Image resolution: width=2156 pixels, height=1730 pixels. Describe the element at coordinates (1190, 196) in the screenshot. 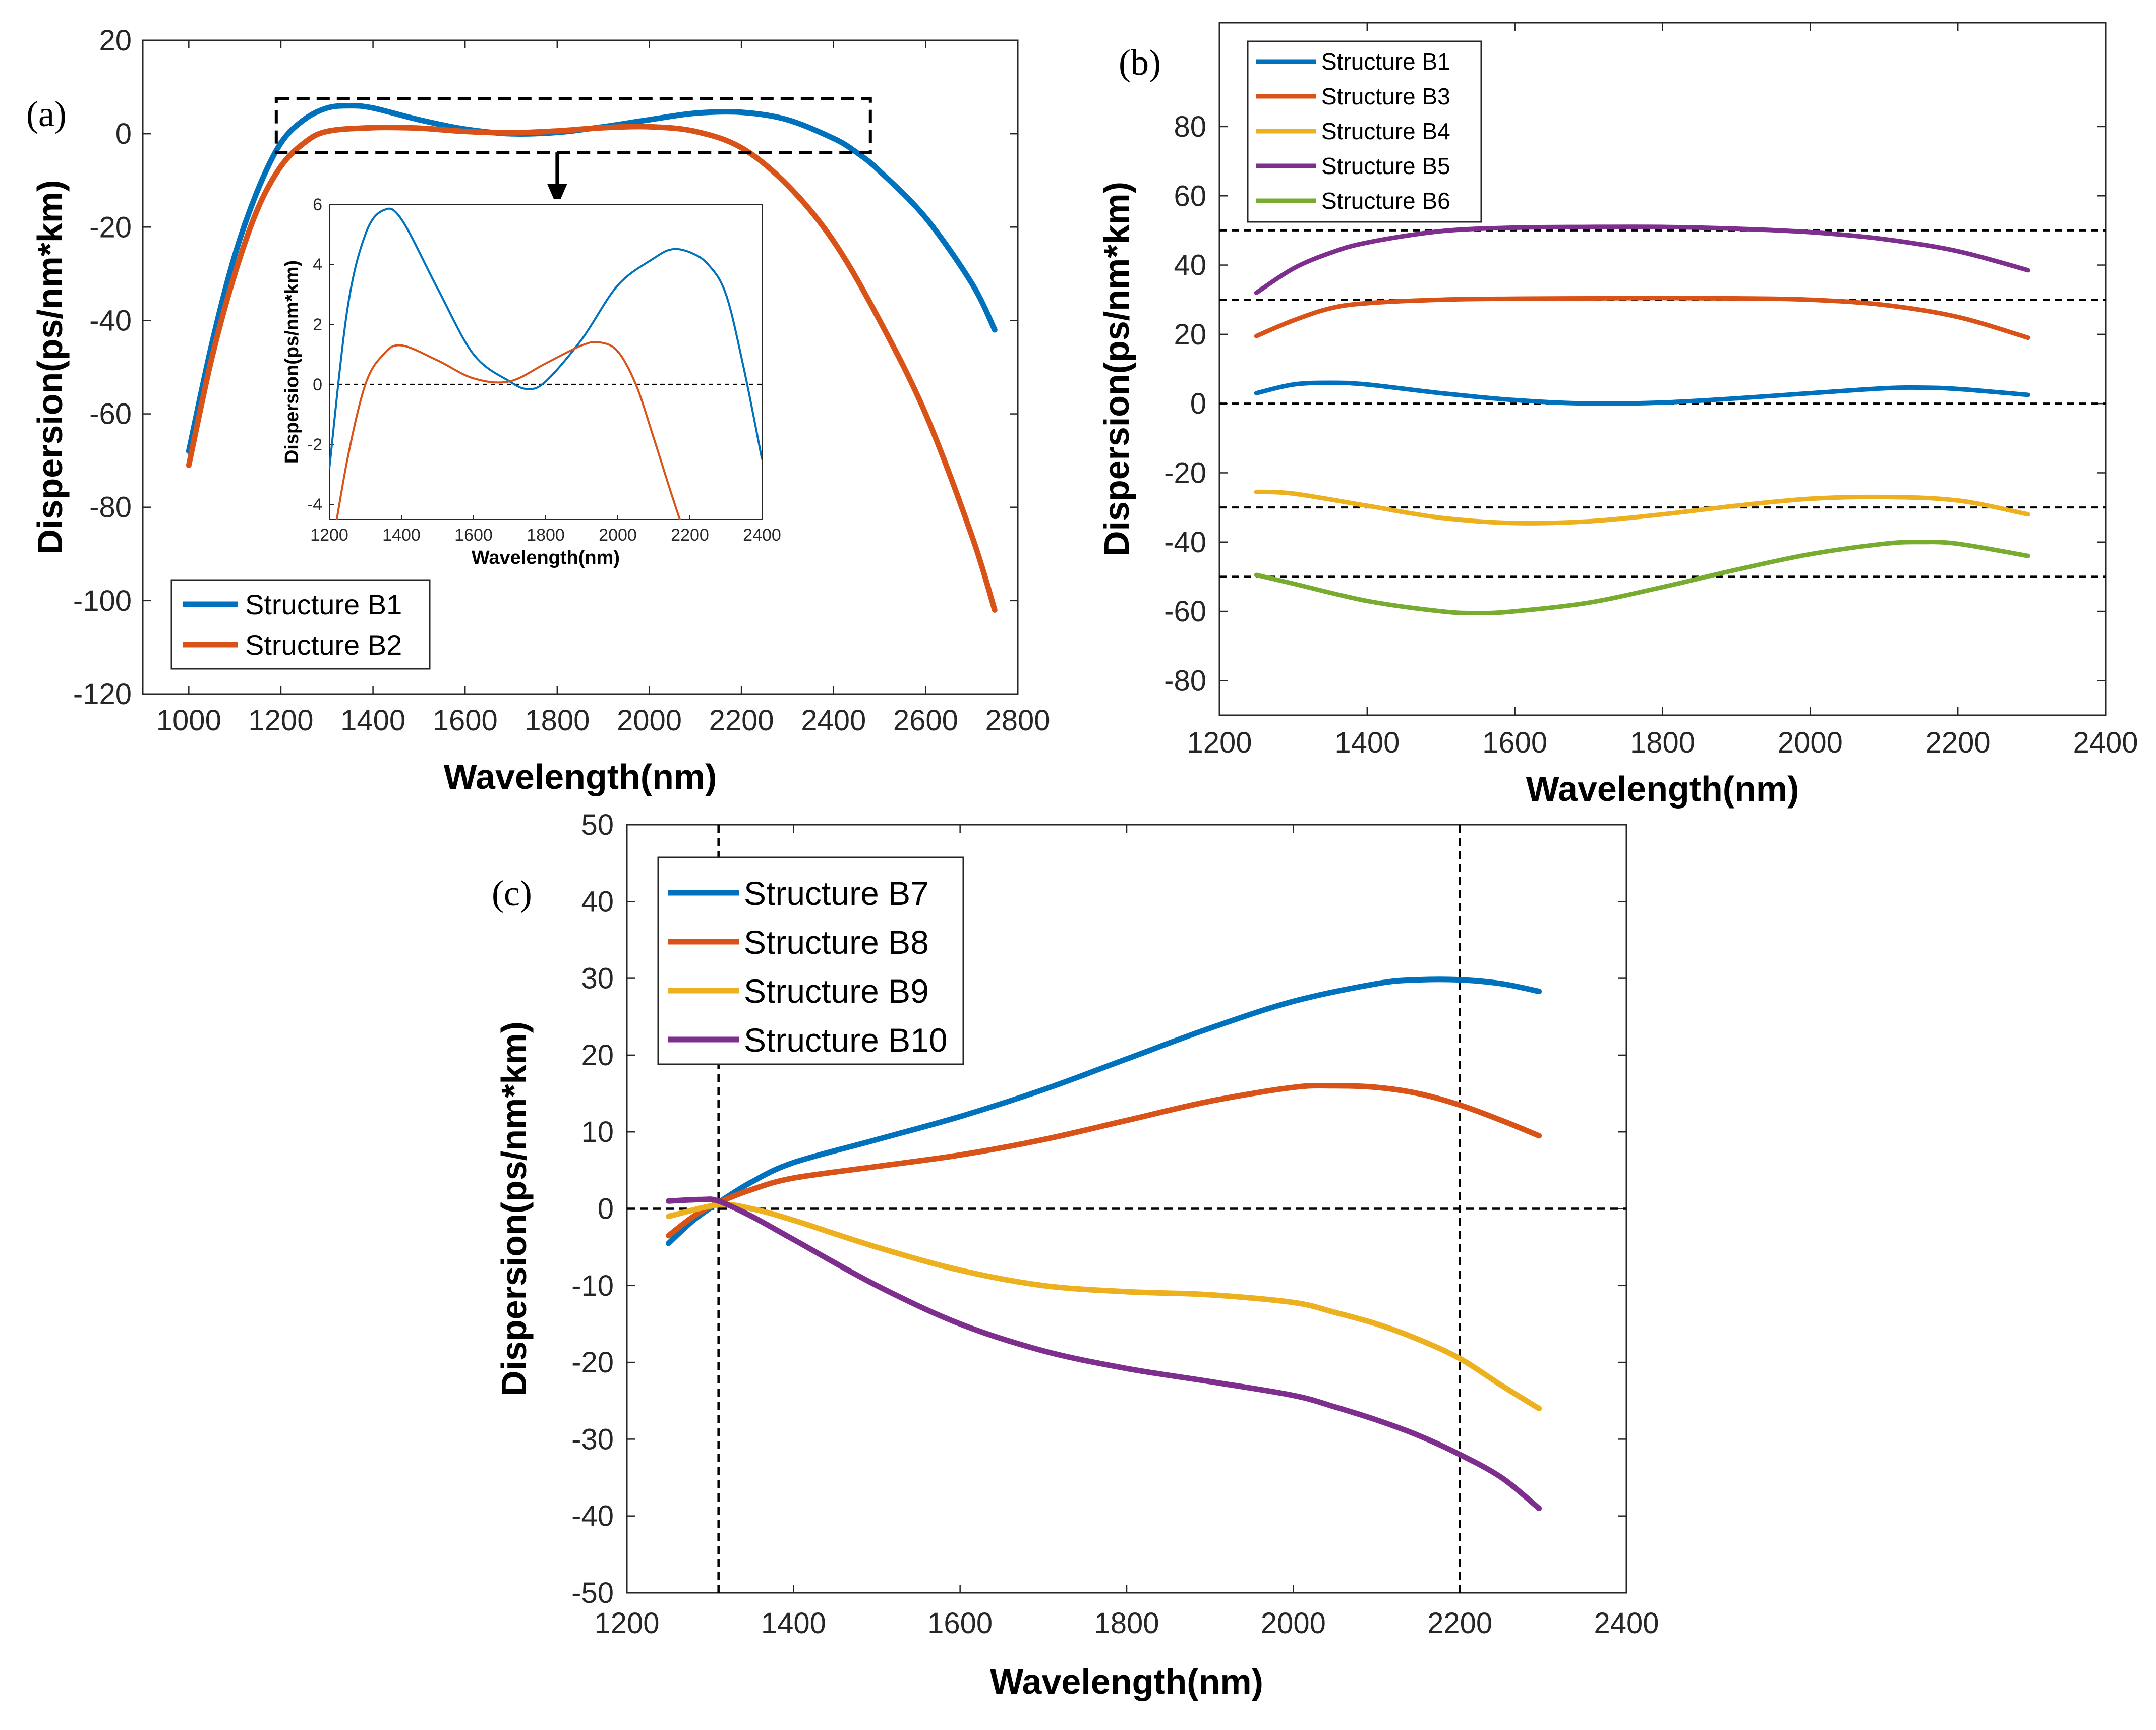

I see `y-tick-label: 60` at that location.